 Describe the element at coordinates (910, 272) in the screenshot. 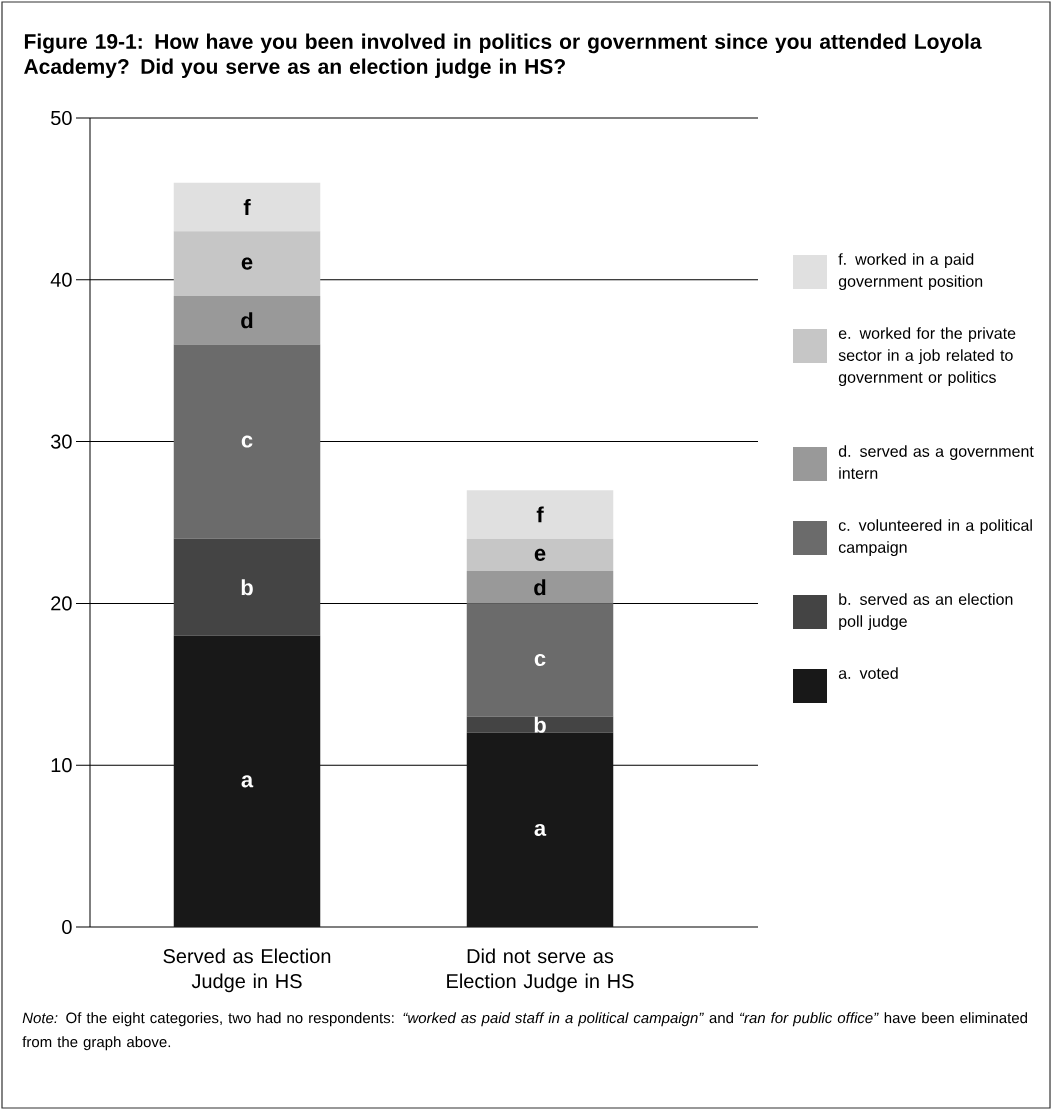

I see `legend-label: f. worked in a paid government position` at that location.